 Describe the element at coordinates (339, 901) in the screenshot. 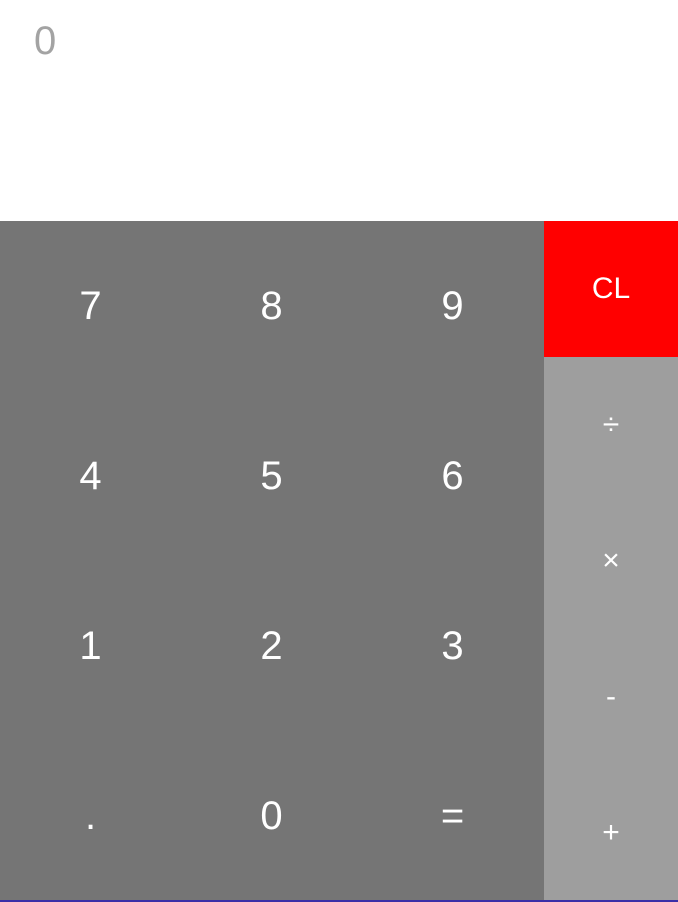

I see `bottom-divider` at that location.